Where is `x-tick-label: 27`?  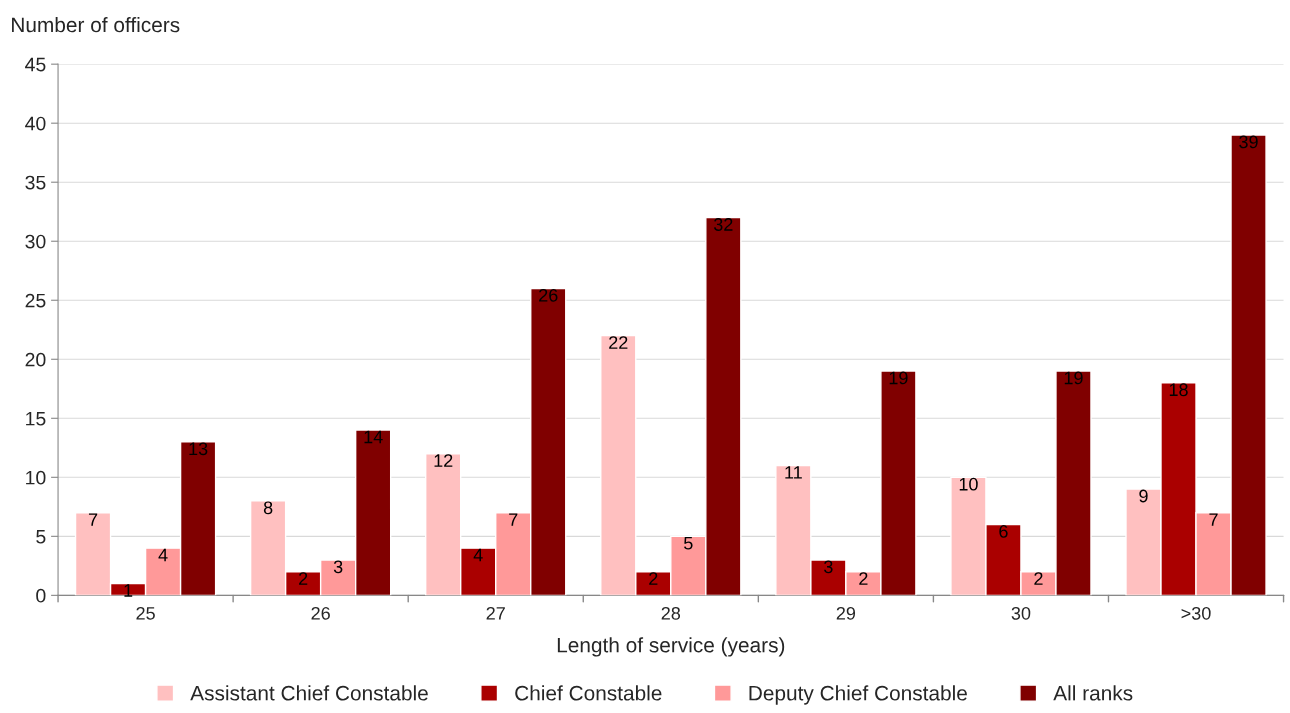 x-tick-label: 27 is located at coordinates (495, 613).